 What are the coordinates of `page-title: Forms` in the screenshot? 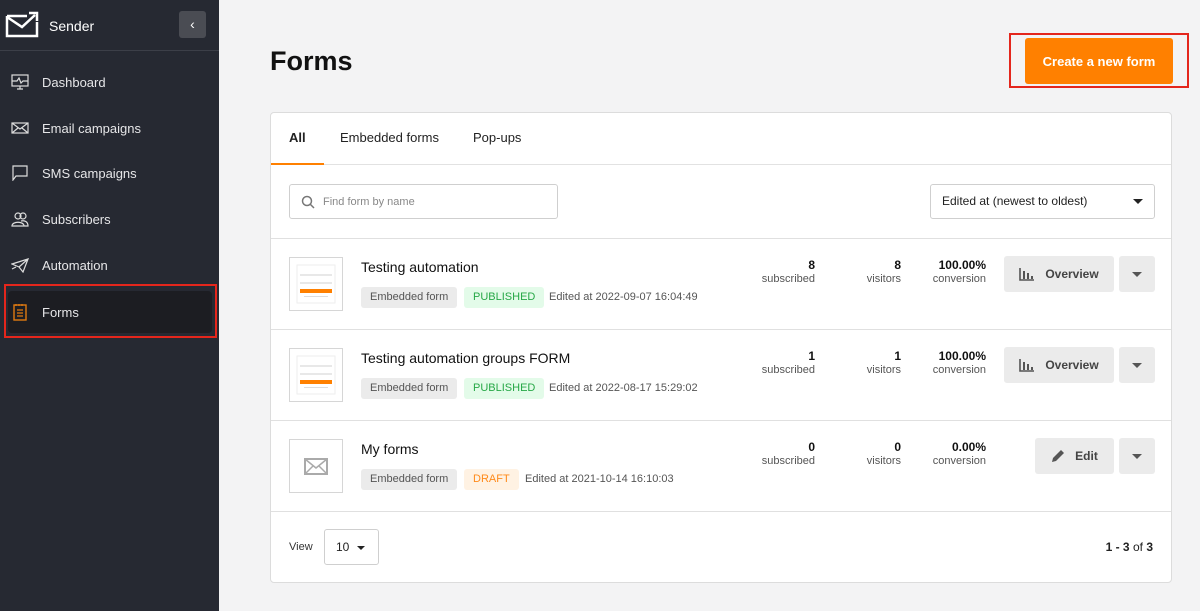 It's located at (311, 61).